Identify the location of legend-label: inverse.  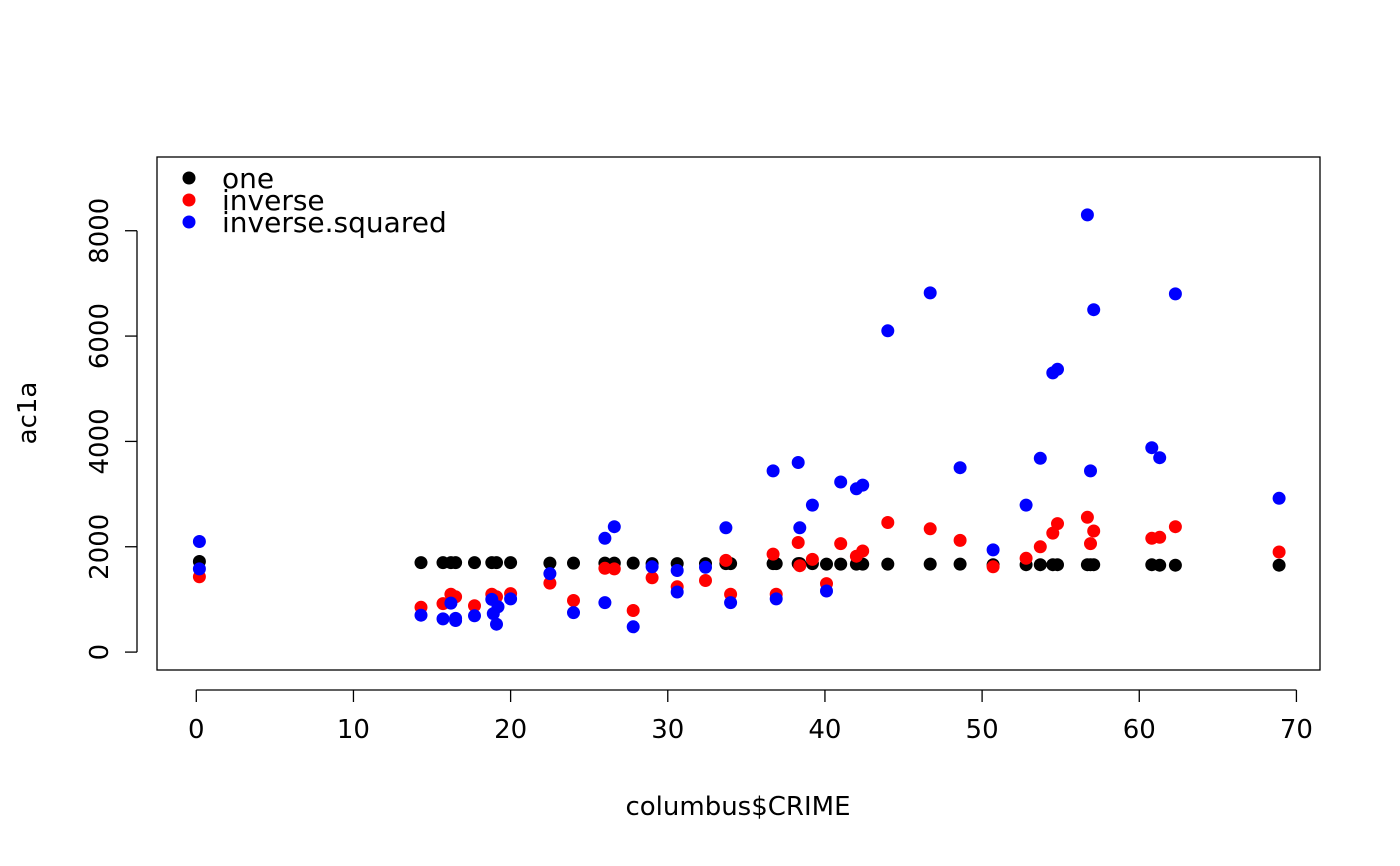
(273, 200).